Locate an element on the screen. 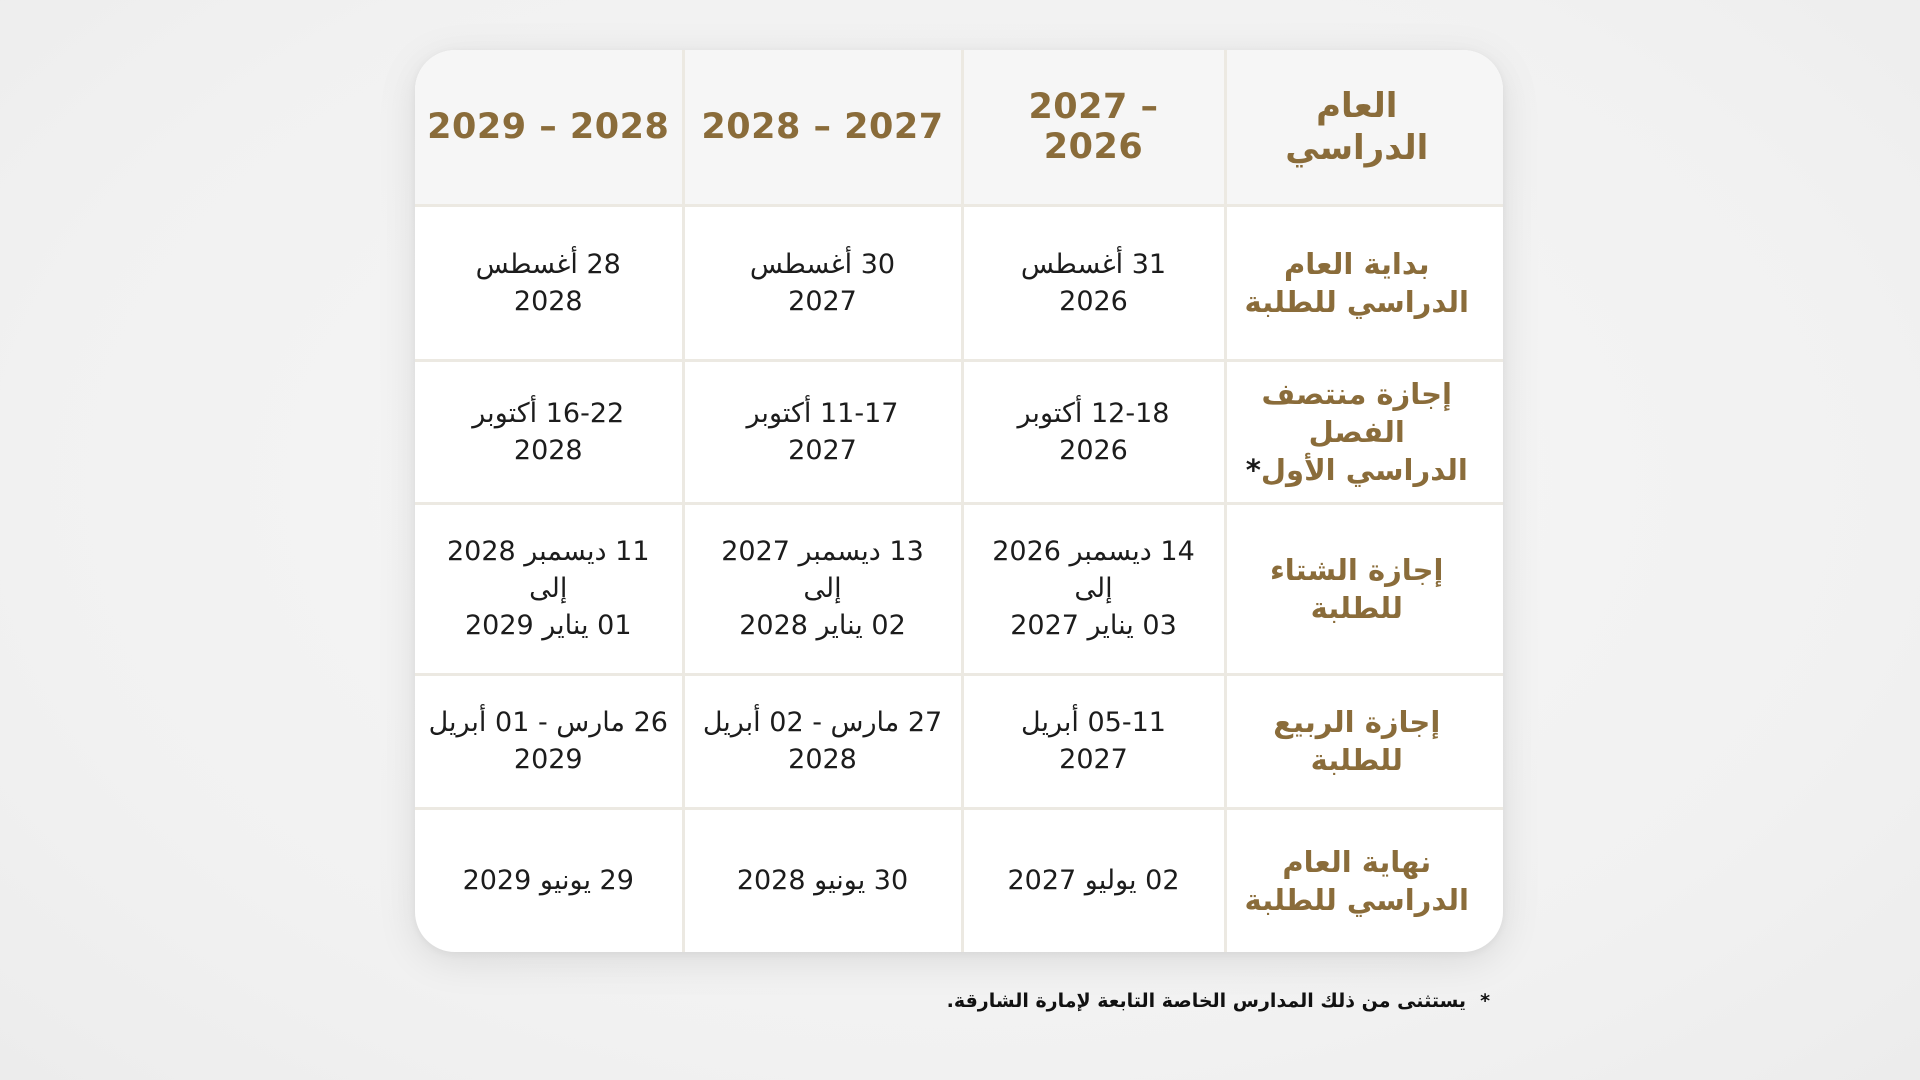 This screenshot has height=1080, width=1920. footnote-asterisk: * is located at coordinates (1485, 1001).